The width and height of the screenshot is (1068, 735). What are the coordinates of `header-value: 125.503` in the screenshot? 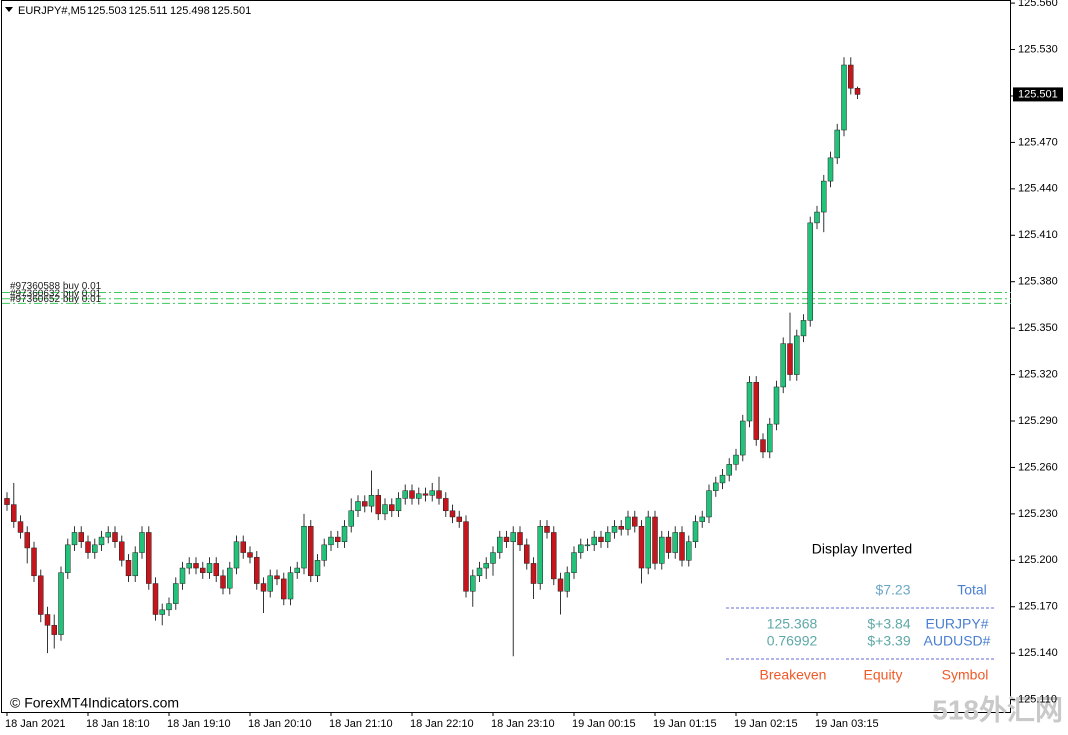 It's located at (107, 11).